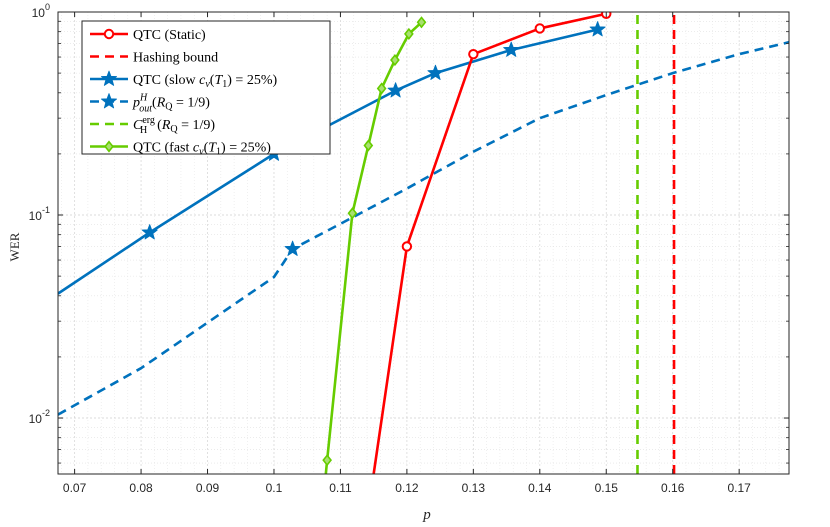 Image resolution: width=830 pixels, height=527 pixels. Describe the element at coordinates (109, 101) in the screenshot. I see `legend-marker-p-out` at that location.